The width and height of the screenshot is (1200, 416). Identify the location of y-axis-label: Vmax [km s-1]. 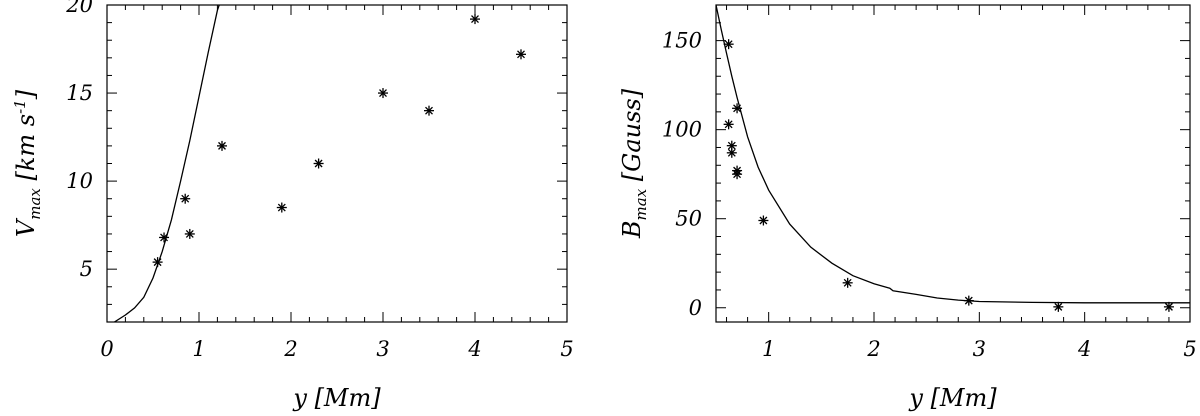
(27, 163).